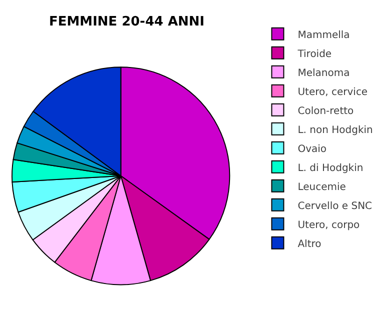 This screenshot has height=328, width=384. I want to click on legend-label: Altro, so click(310, 244).